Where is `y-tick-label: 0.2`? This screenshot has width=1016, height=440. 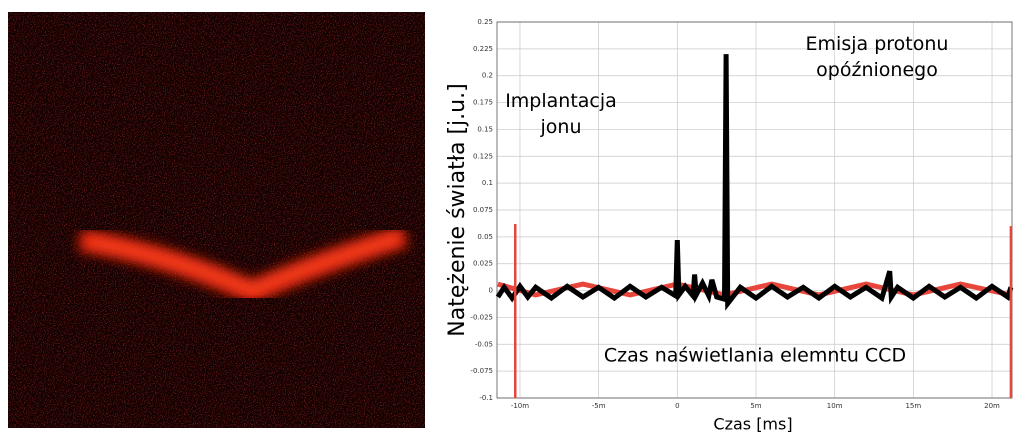
y-tick-label: 0.2 is located at coordinates (487, 76).